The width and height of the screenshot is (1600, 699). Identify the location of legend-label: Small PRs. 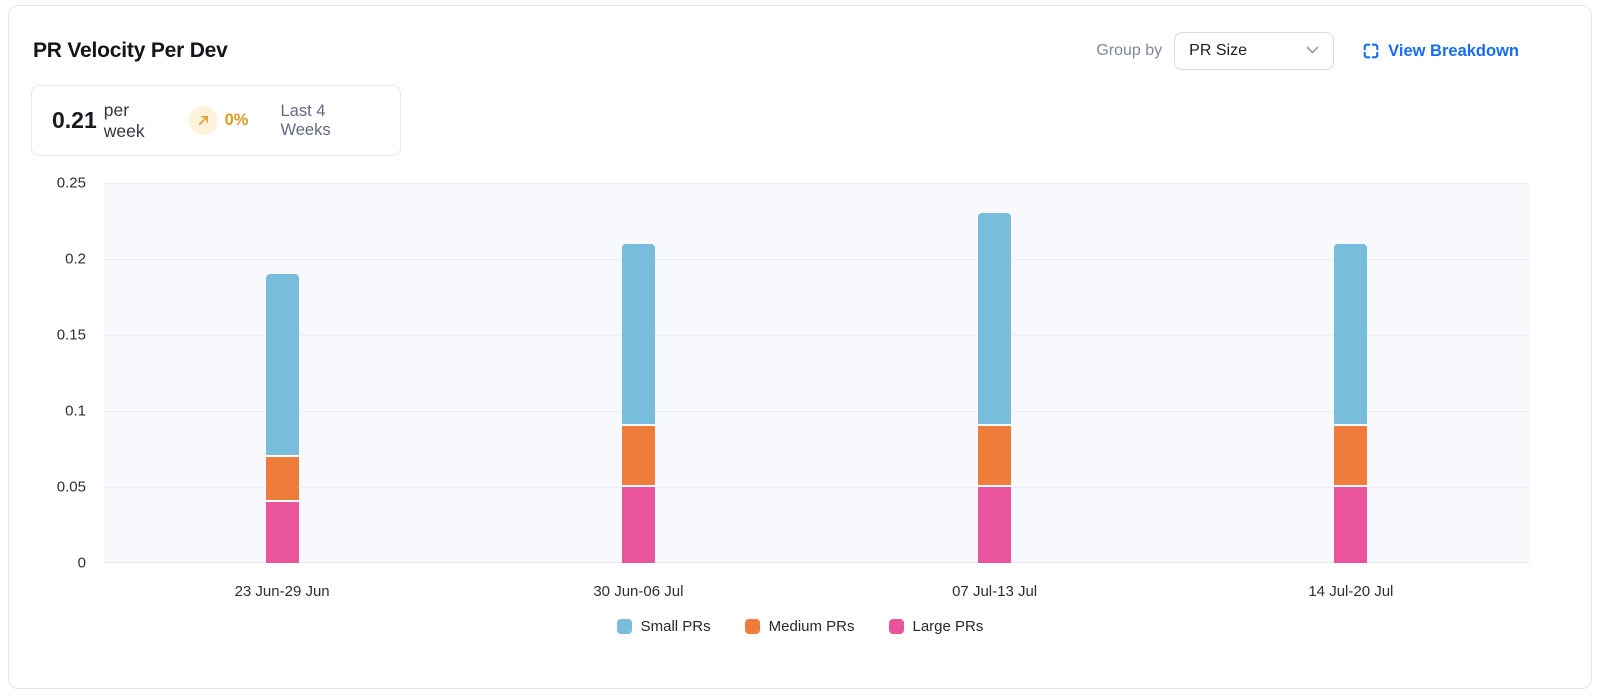
(675, 626).